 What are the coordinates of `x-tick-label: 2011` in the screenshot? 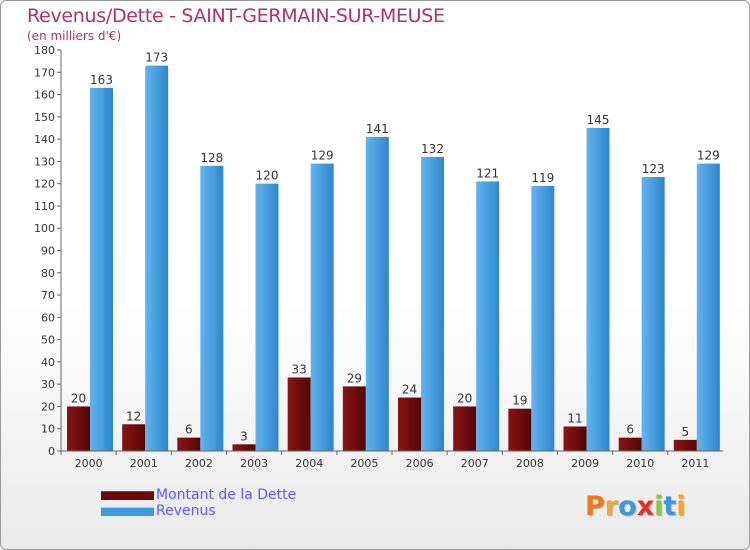 It's located at (695, 463).